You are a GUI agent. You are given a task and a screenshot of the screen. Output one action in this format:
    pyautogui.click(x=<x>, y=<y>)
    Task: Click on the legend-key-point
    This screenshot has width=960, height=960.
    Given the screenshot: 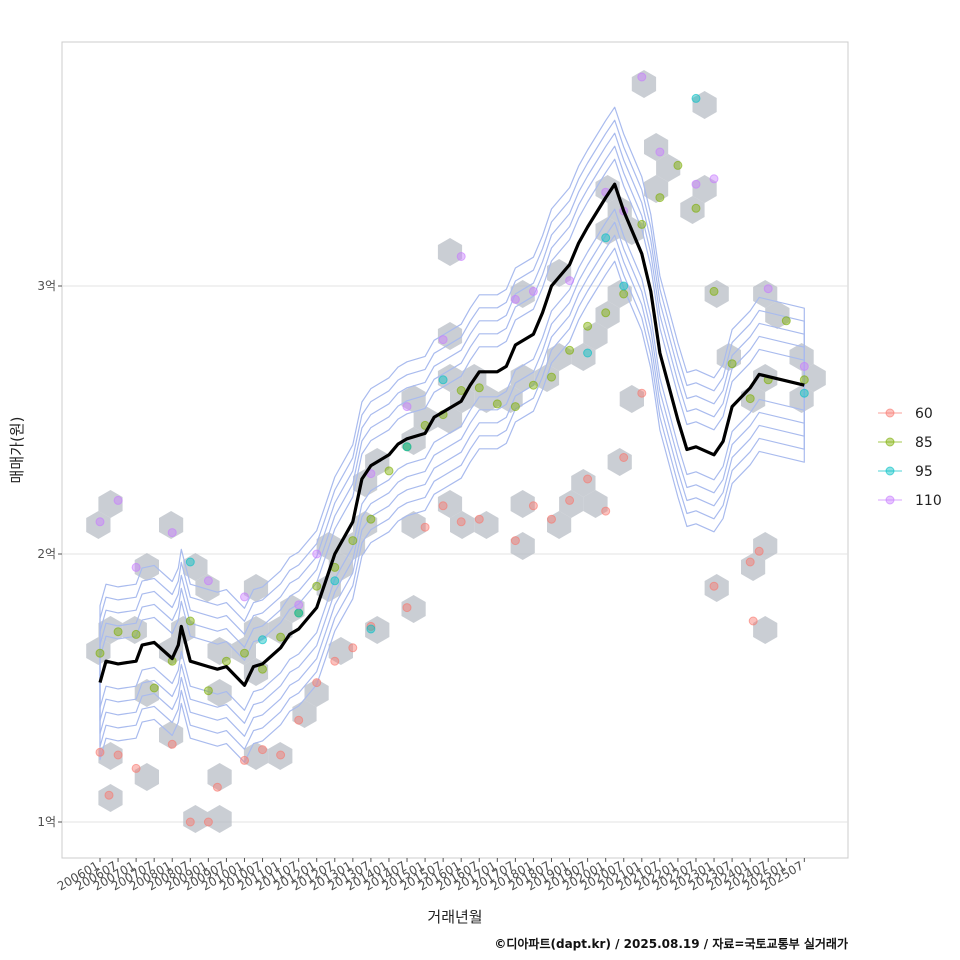 What is the action you would take?
    pyautogui.click(x=890, y=442)
    